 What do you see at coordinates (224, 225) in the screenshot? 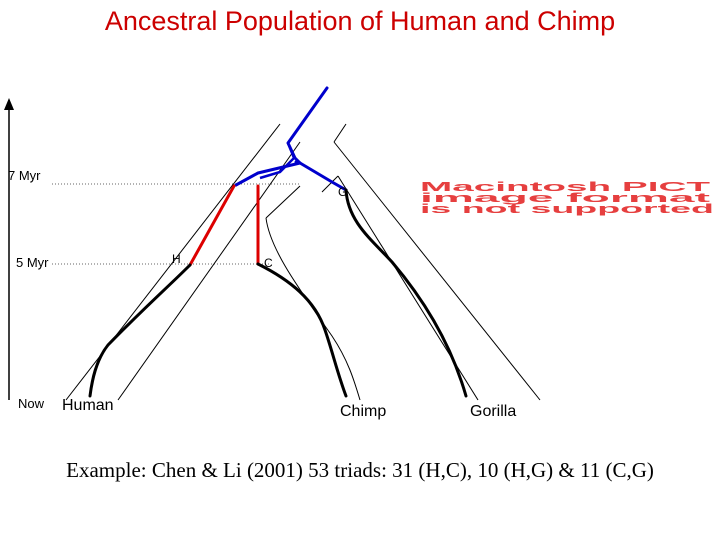
I see `human-chimp-branches` at bounding box center [224, 225].